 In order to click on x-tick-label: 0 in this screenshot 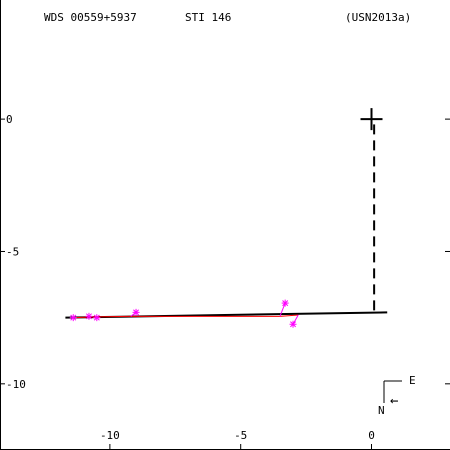, I will do `click(371, 435)`.